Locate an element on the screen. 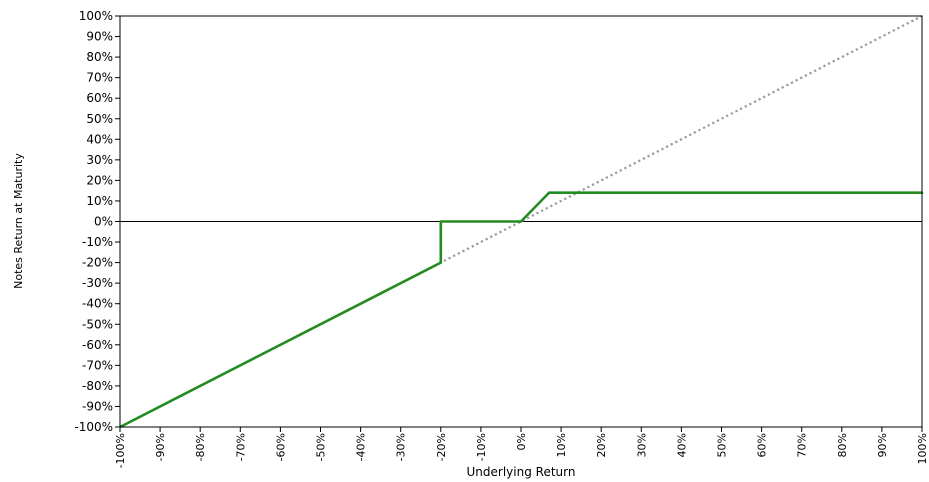 The width and height of the screenshot is (929, 482). x-tick-label: 80% is located at coordinates (842, 445).